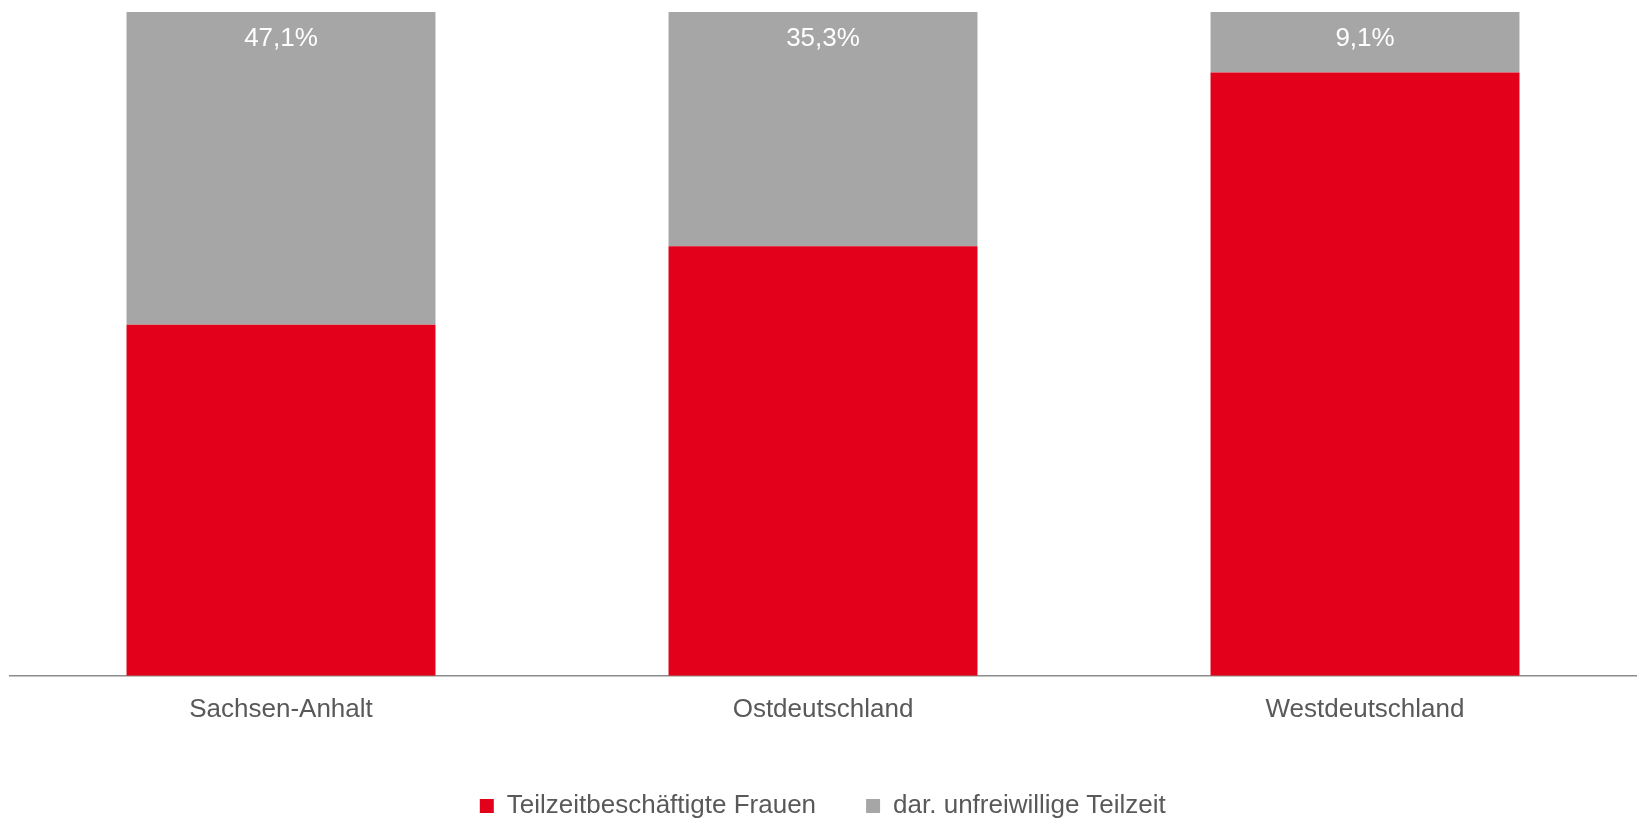 The image size is (1640, 835). What do you see at coordinates (1365, 707) in the screenshot?
I see `x-tick-label: Westdeutschland` at bounding box center [1365, 707].